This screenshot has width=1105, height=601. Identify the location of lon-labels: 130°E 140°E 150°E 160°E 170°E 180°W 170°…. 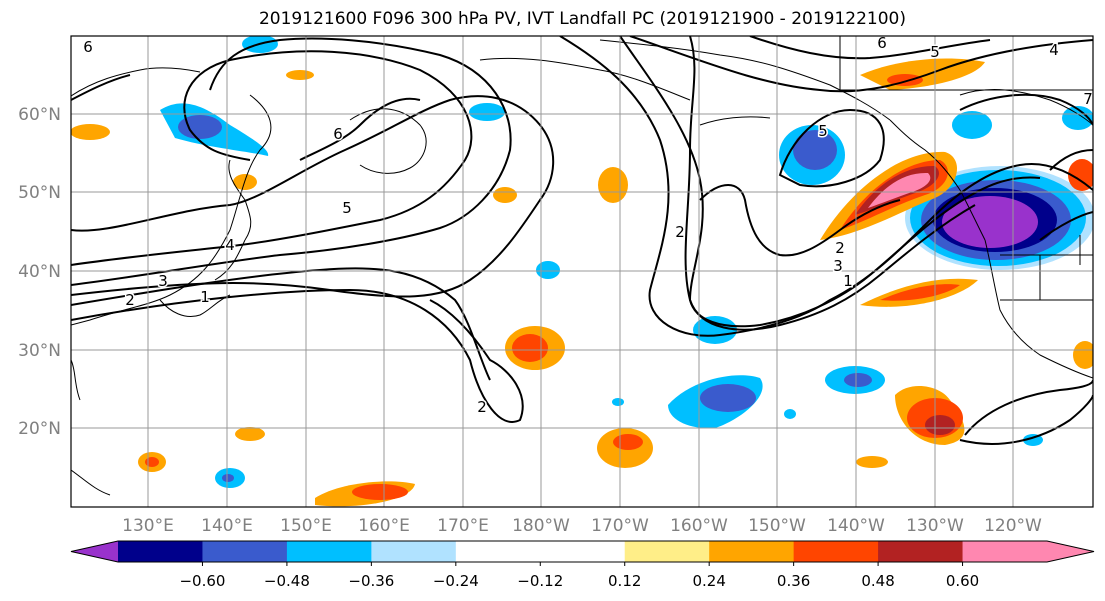
(582, 526).